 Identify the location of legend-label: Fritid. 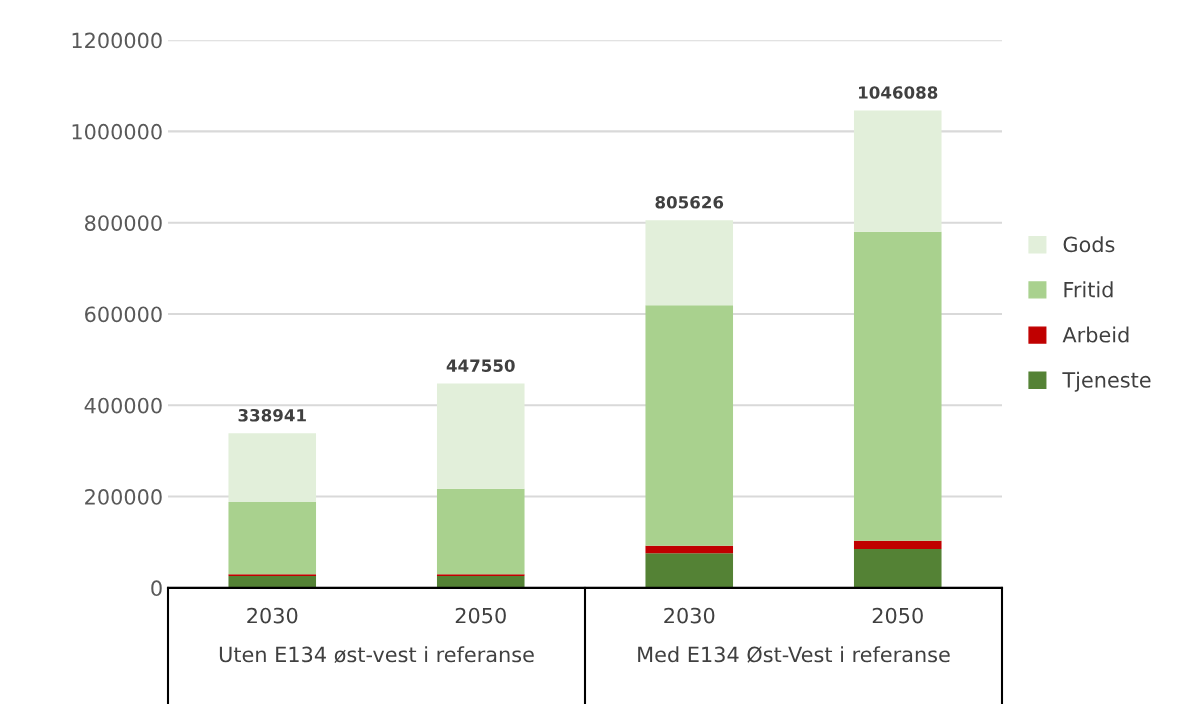
(1088, 289).